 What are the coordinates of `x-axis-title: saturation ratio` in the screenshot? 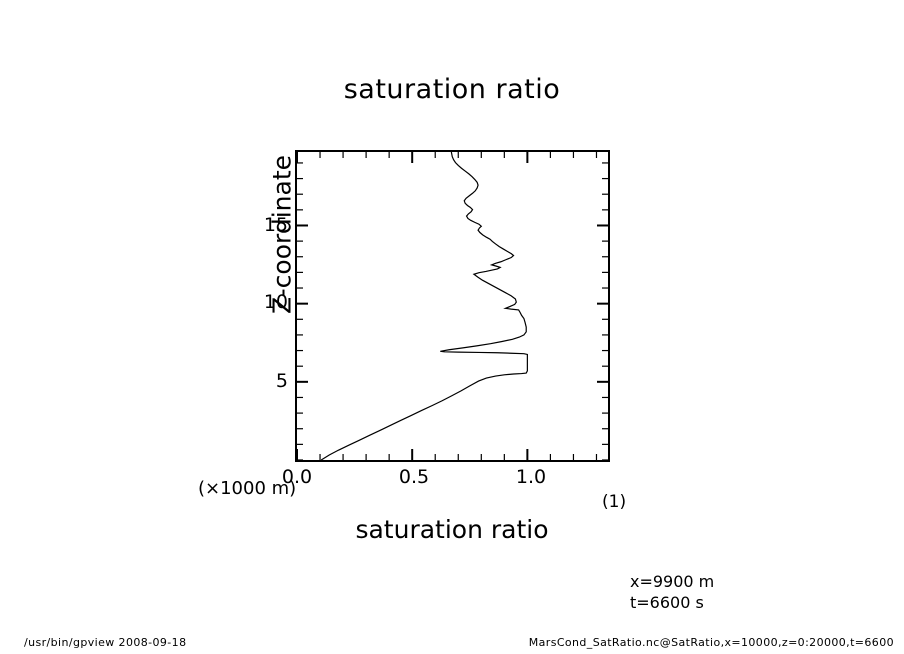 It's located at (452, 529).